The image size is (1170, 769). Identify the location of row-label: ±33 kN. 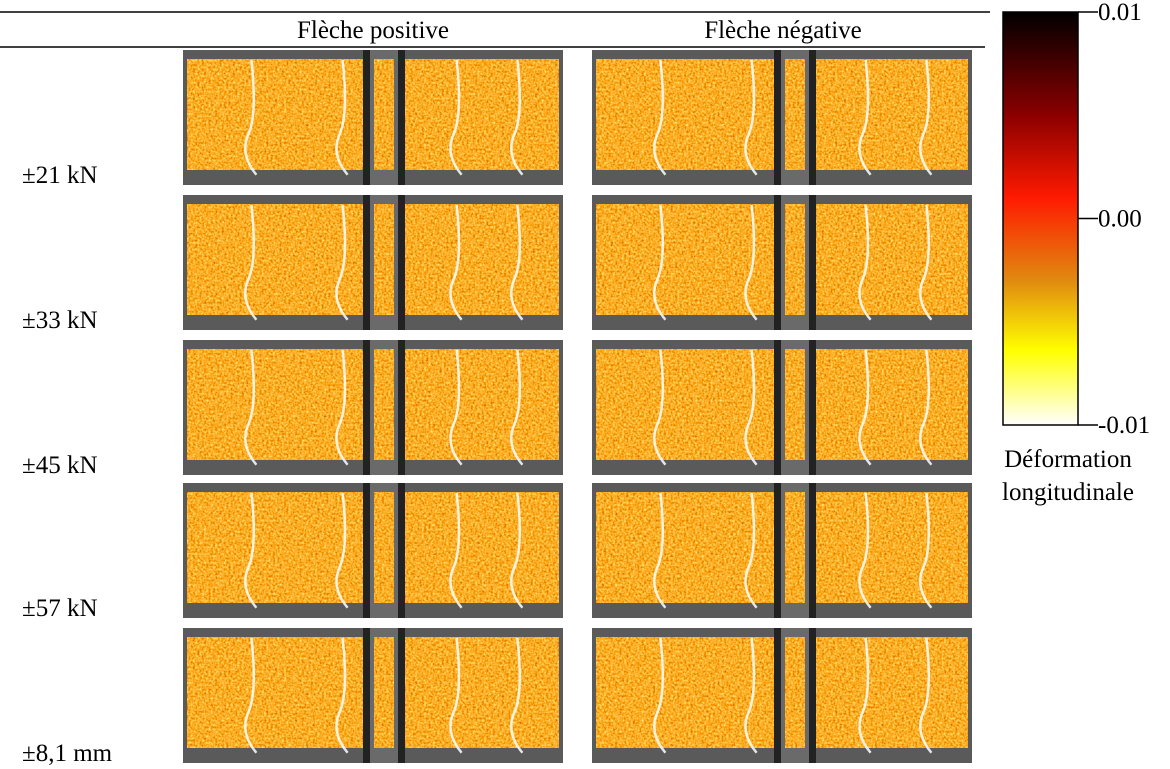
(60, 320).